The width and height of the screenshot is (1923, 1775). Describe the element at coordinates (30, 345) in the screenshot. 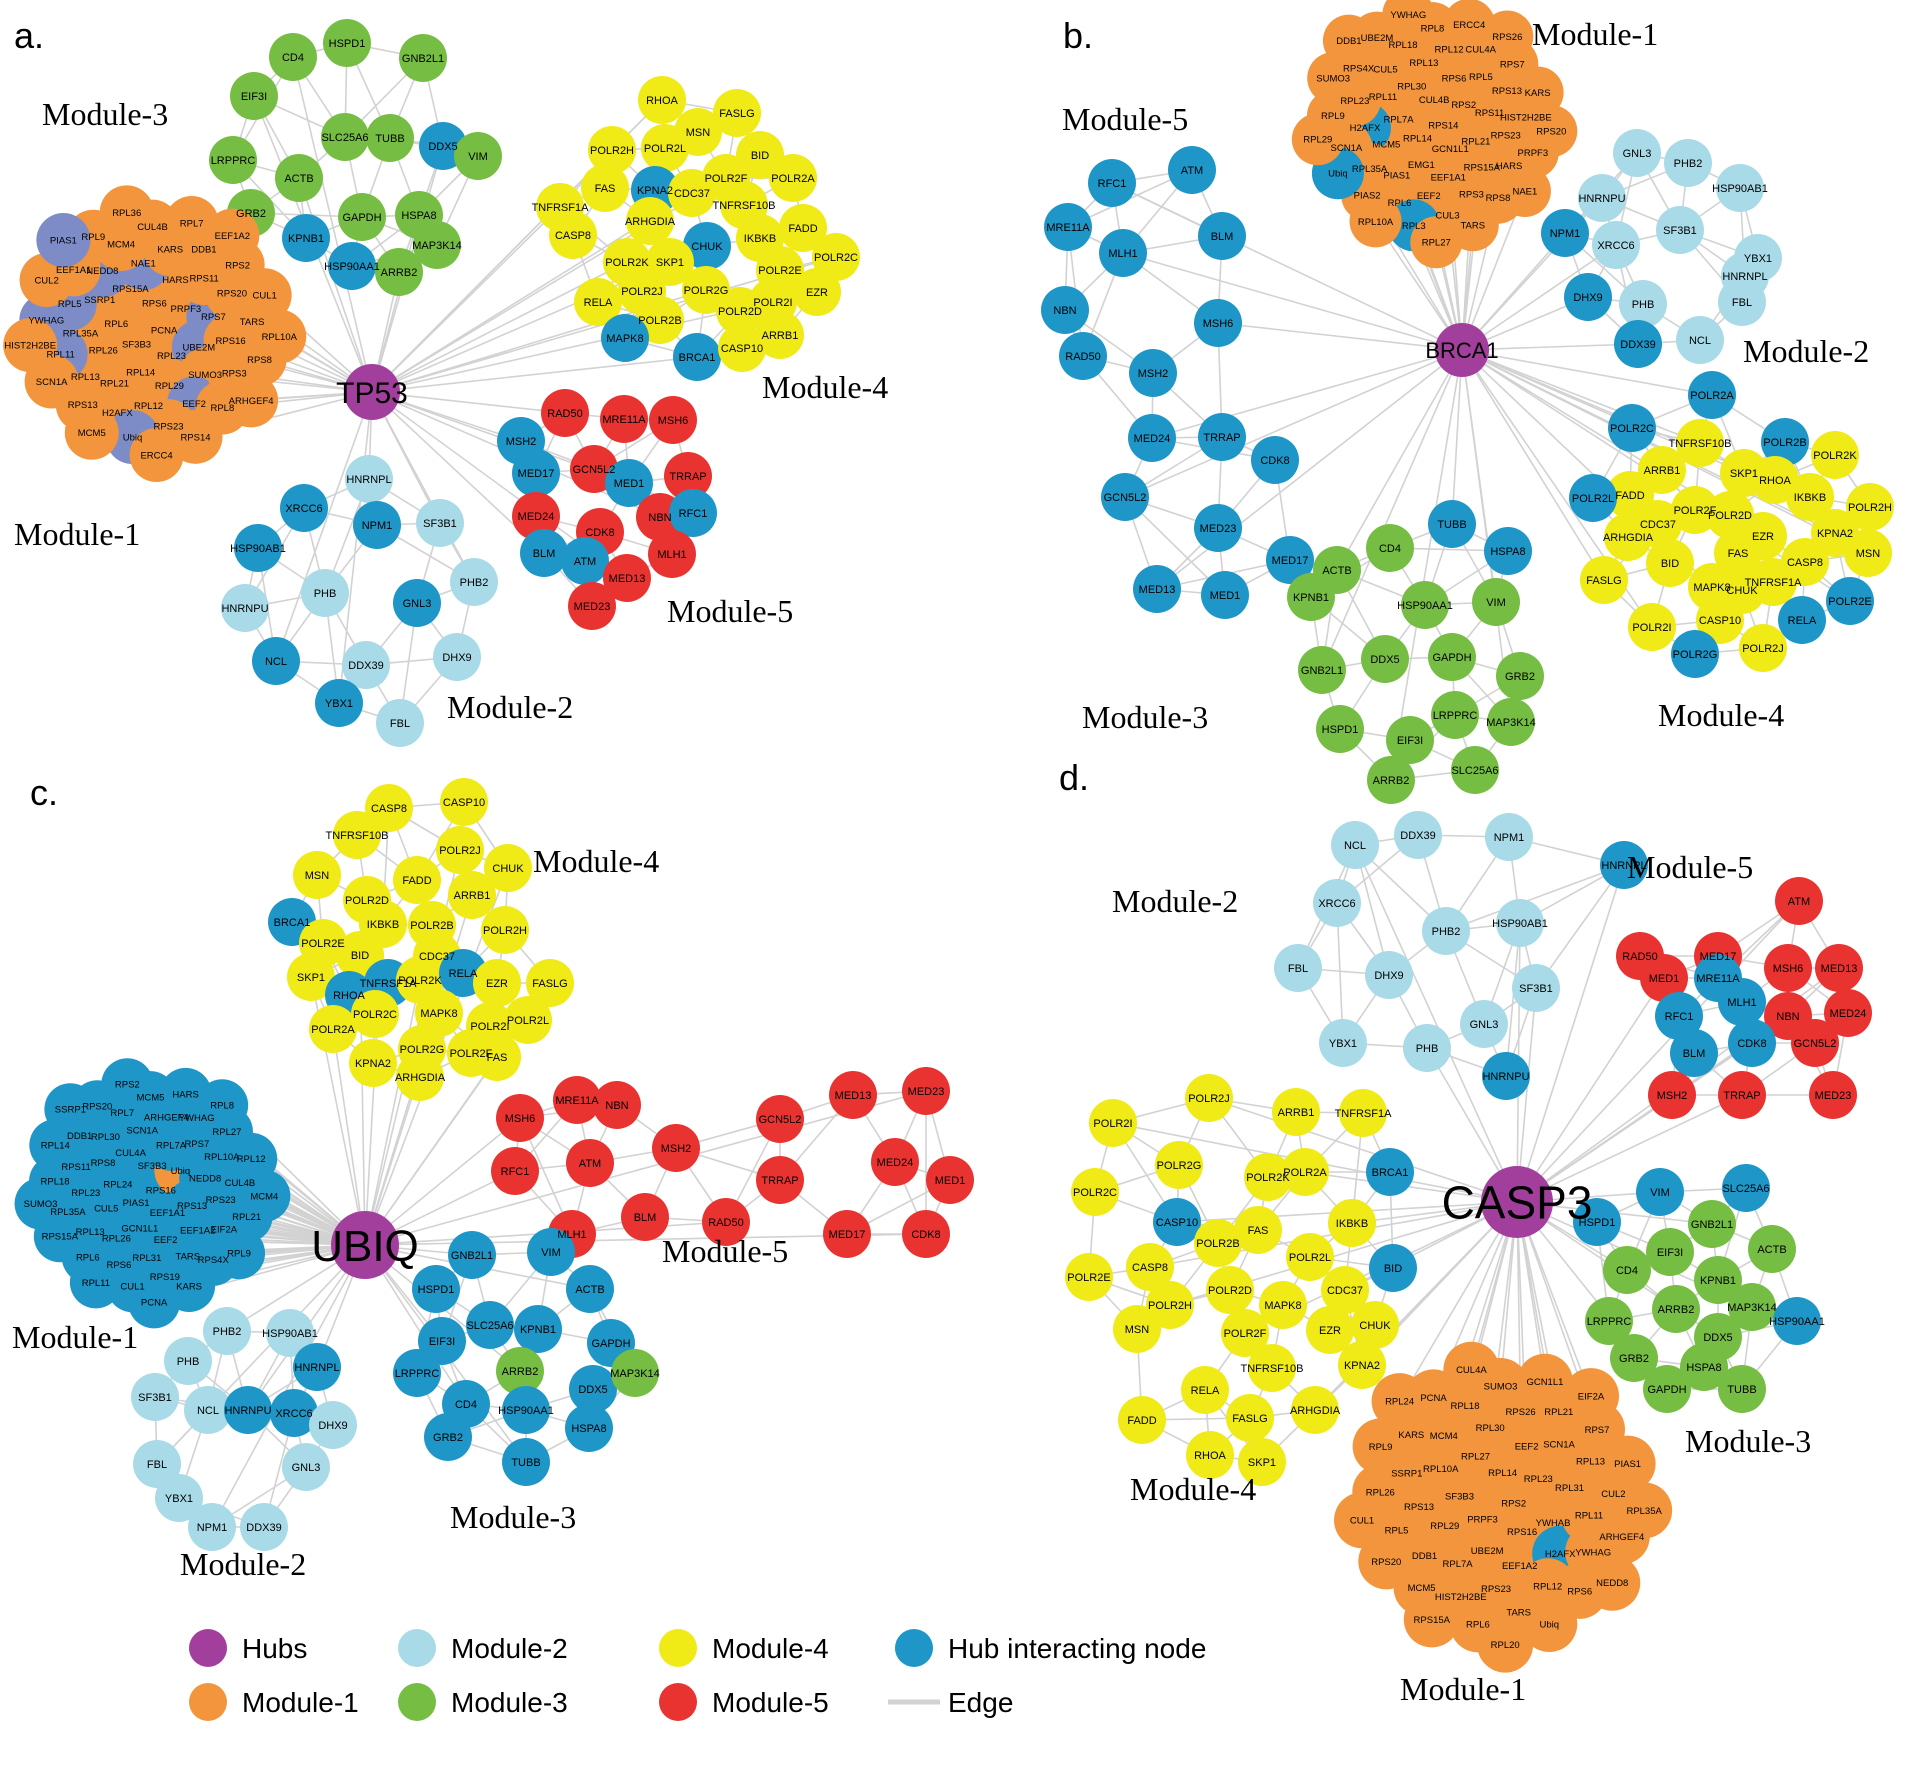

I see `node-hist2h2be` at that location.